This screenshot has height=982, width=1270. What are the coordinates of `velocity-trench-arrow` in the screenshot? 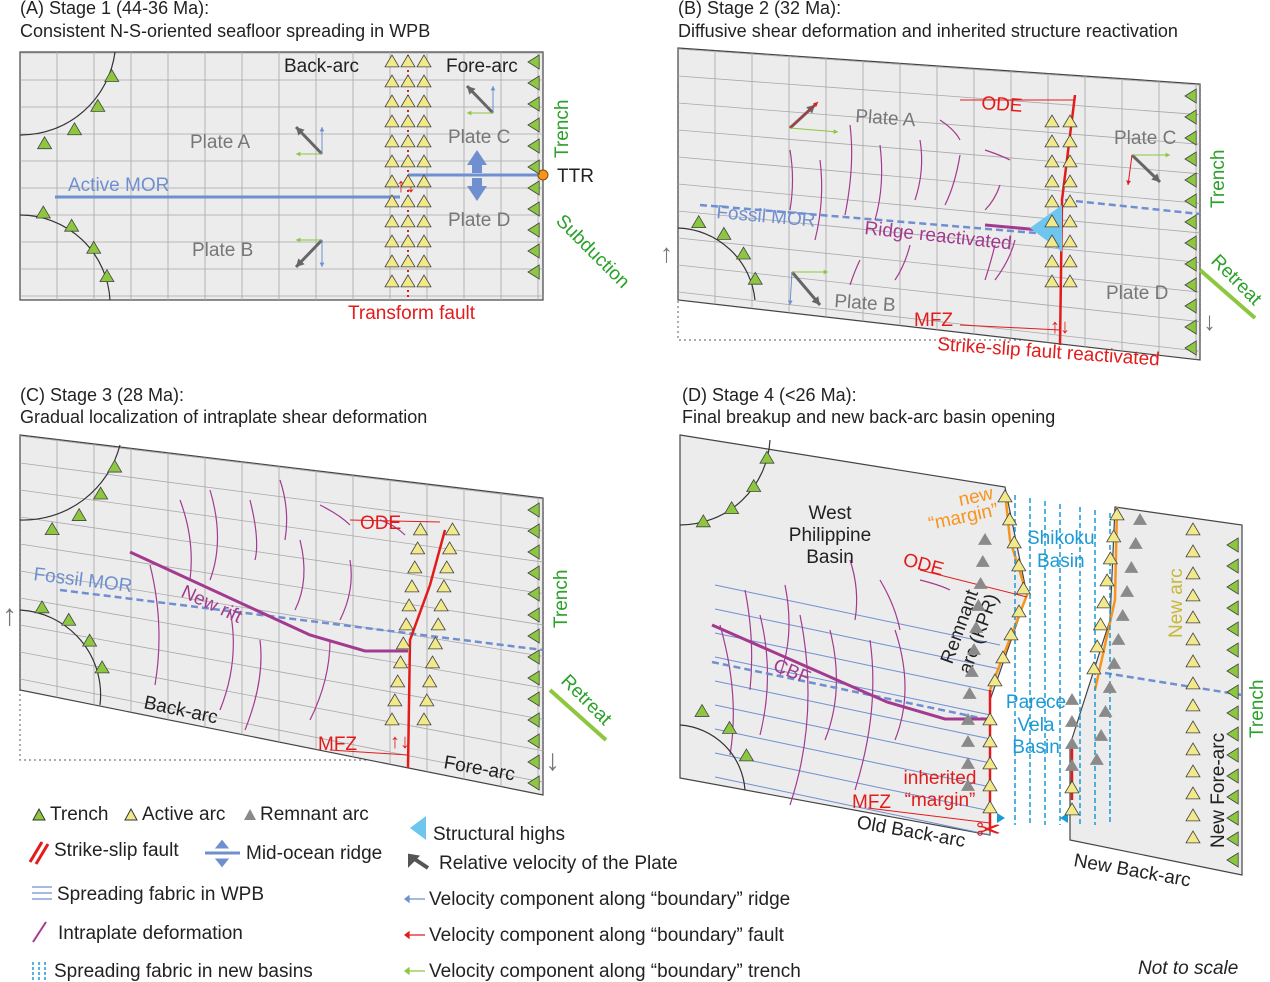 It's located at (814, 130).